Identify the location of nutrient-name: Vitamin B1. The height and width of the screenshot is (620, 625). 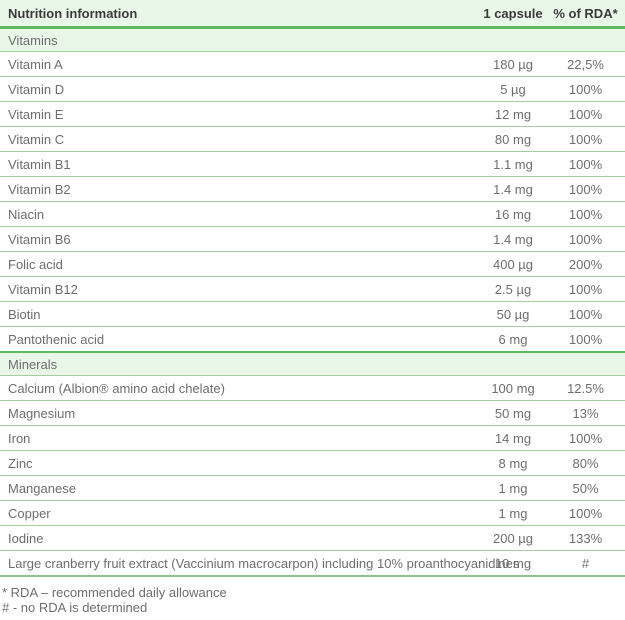
(240, 164).